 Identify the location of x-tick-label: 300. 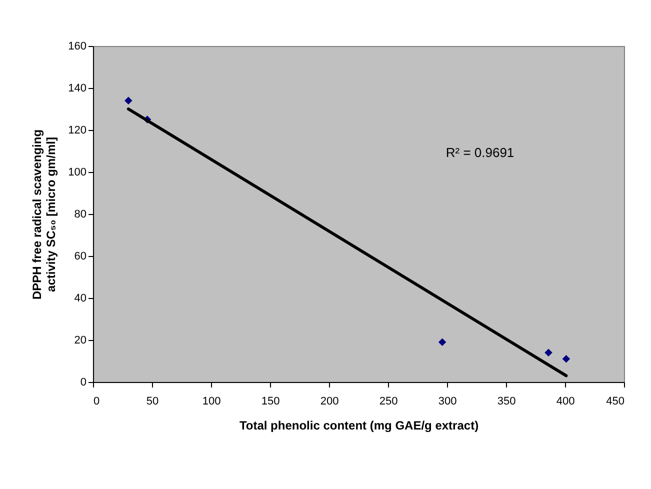
(447, 402).